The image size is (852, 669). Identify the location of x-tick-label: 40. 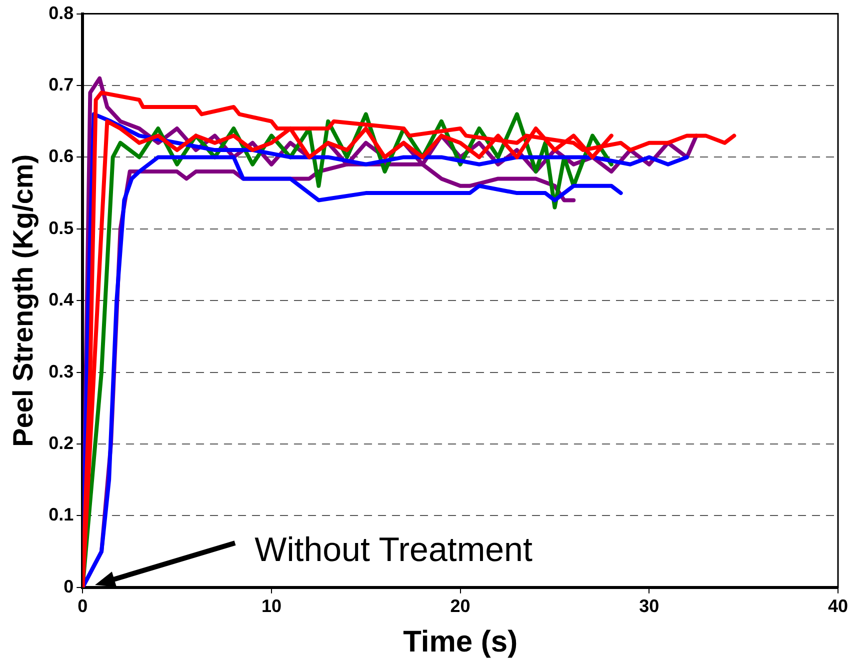
(838, 606).